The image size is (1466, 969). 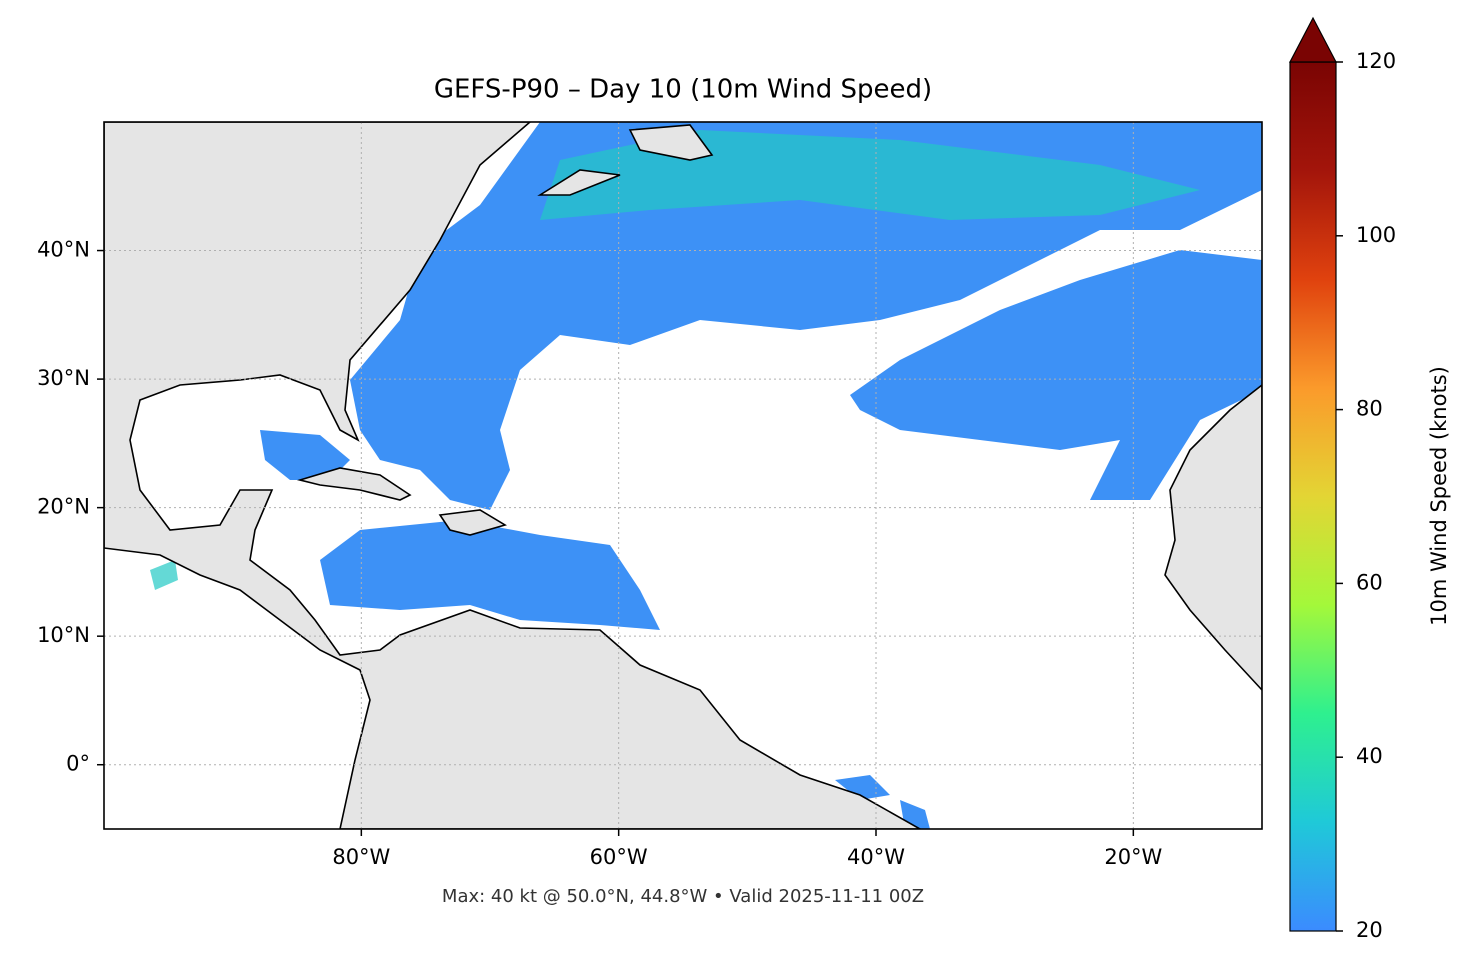 I want to click on colorbar-label: 10m Wind Speed (knots), so click(x=1439, y=496).